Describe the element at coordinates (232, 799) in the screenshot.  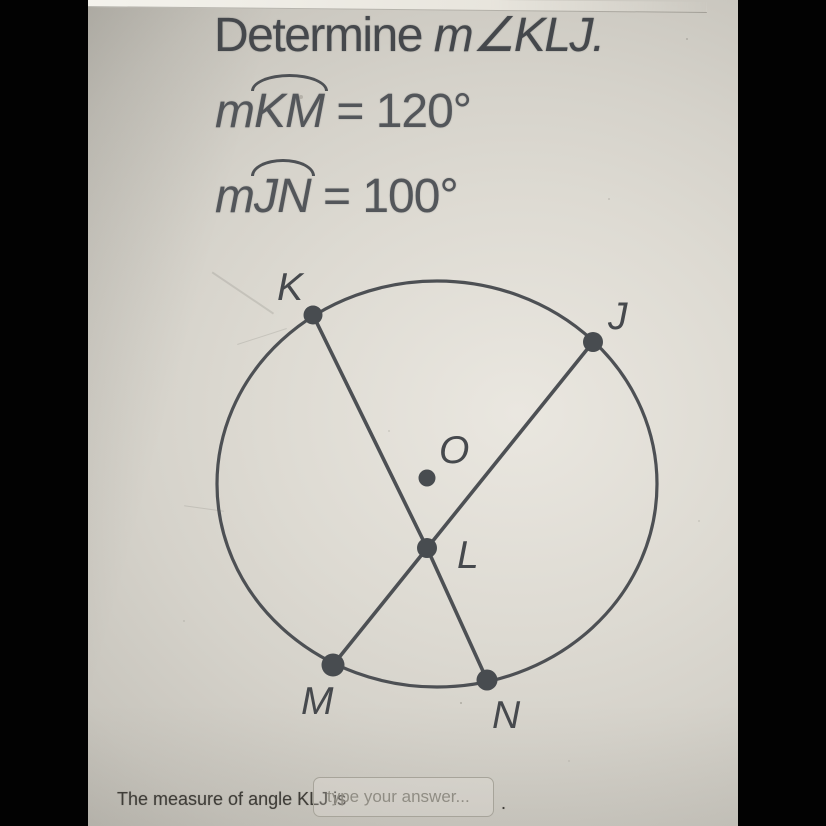
I see `answer-prompt-label: The measure of angle KLJ is` at that location.